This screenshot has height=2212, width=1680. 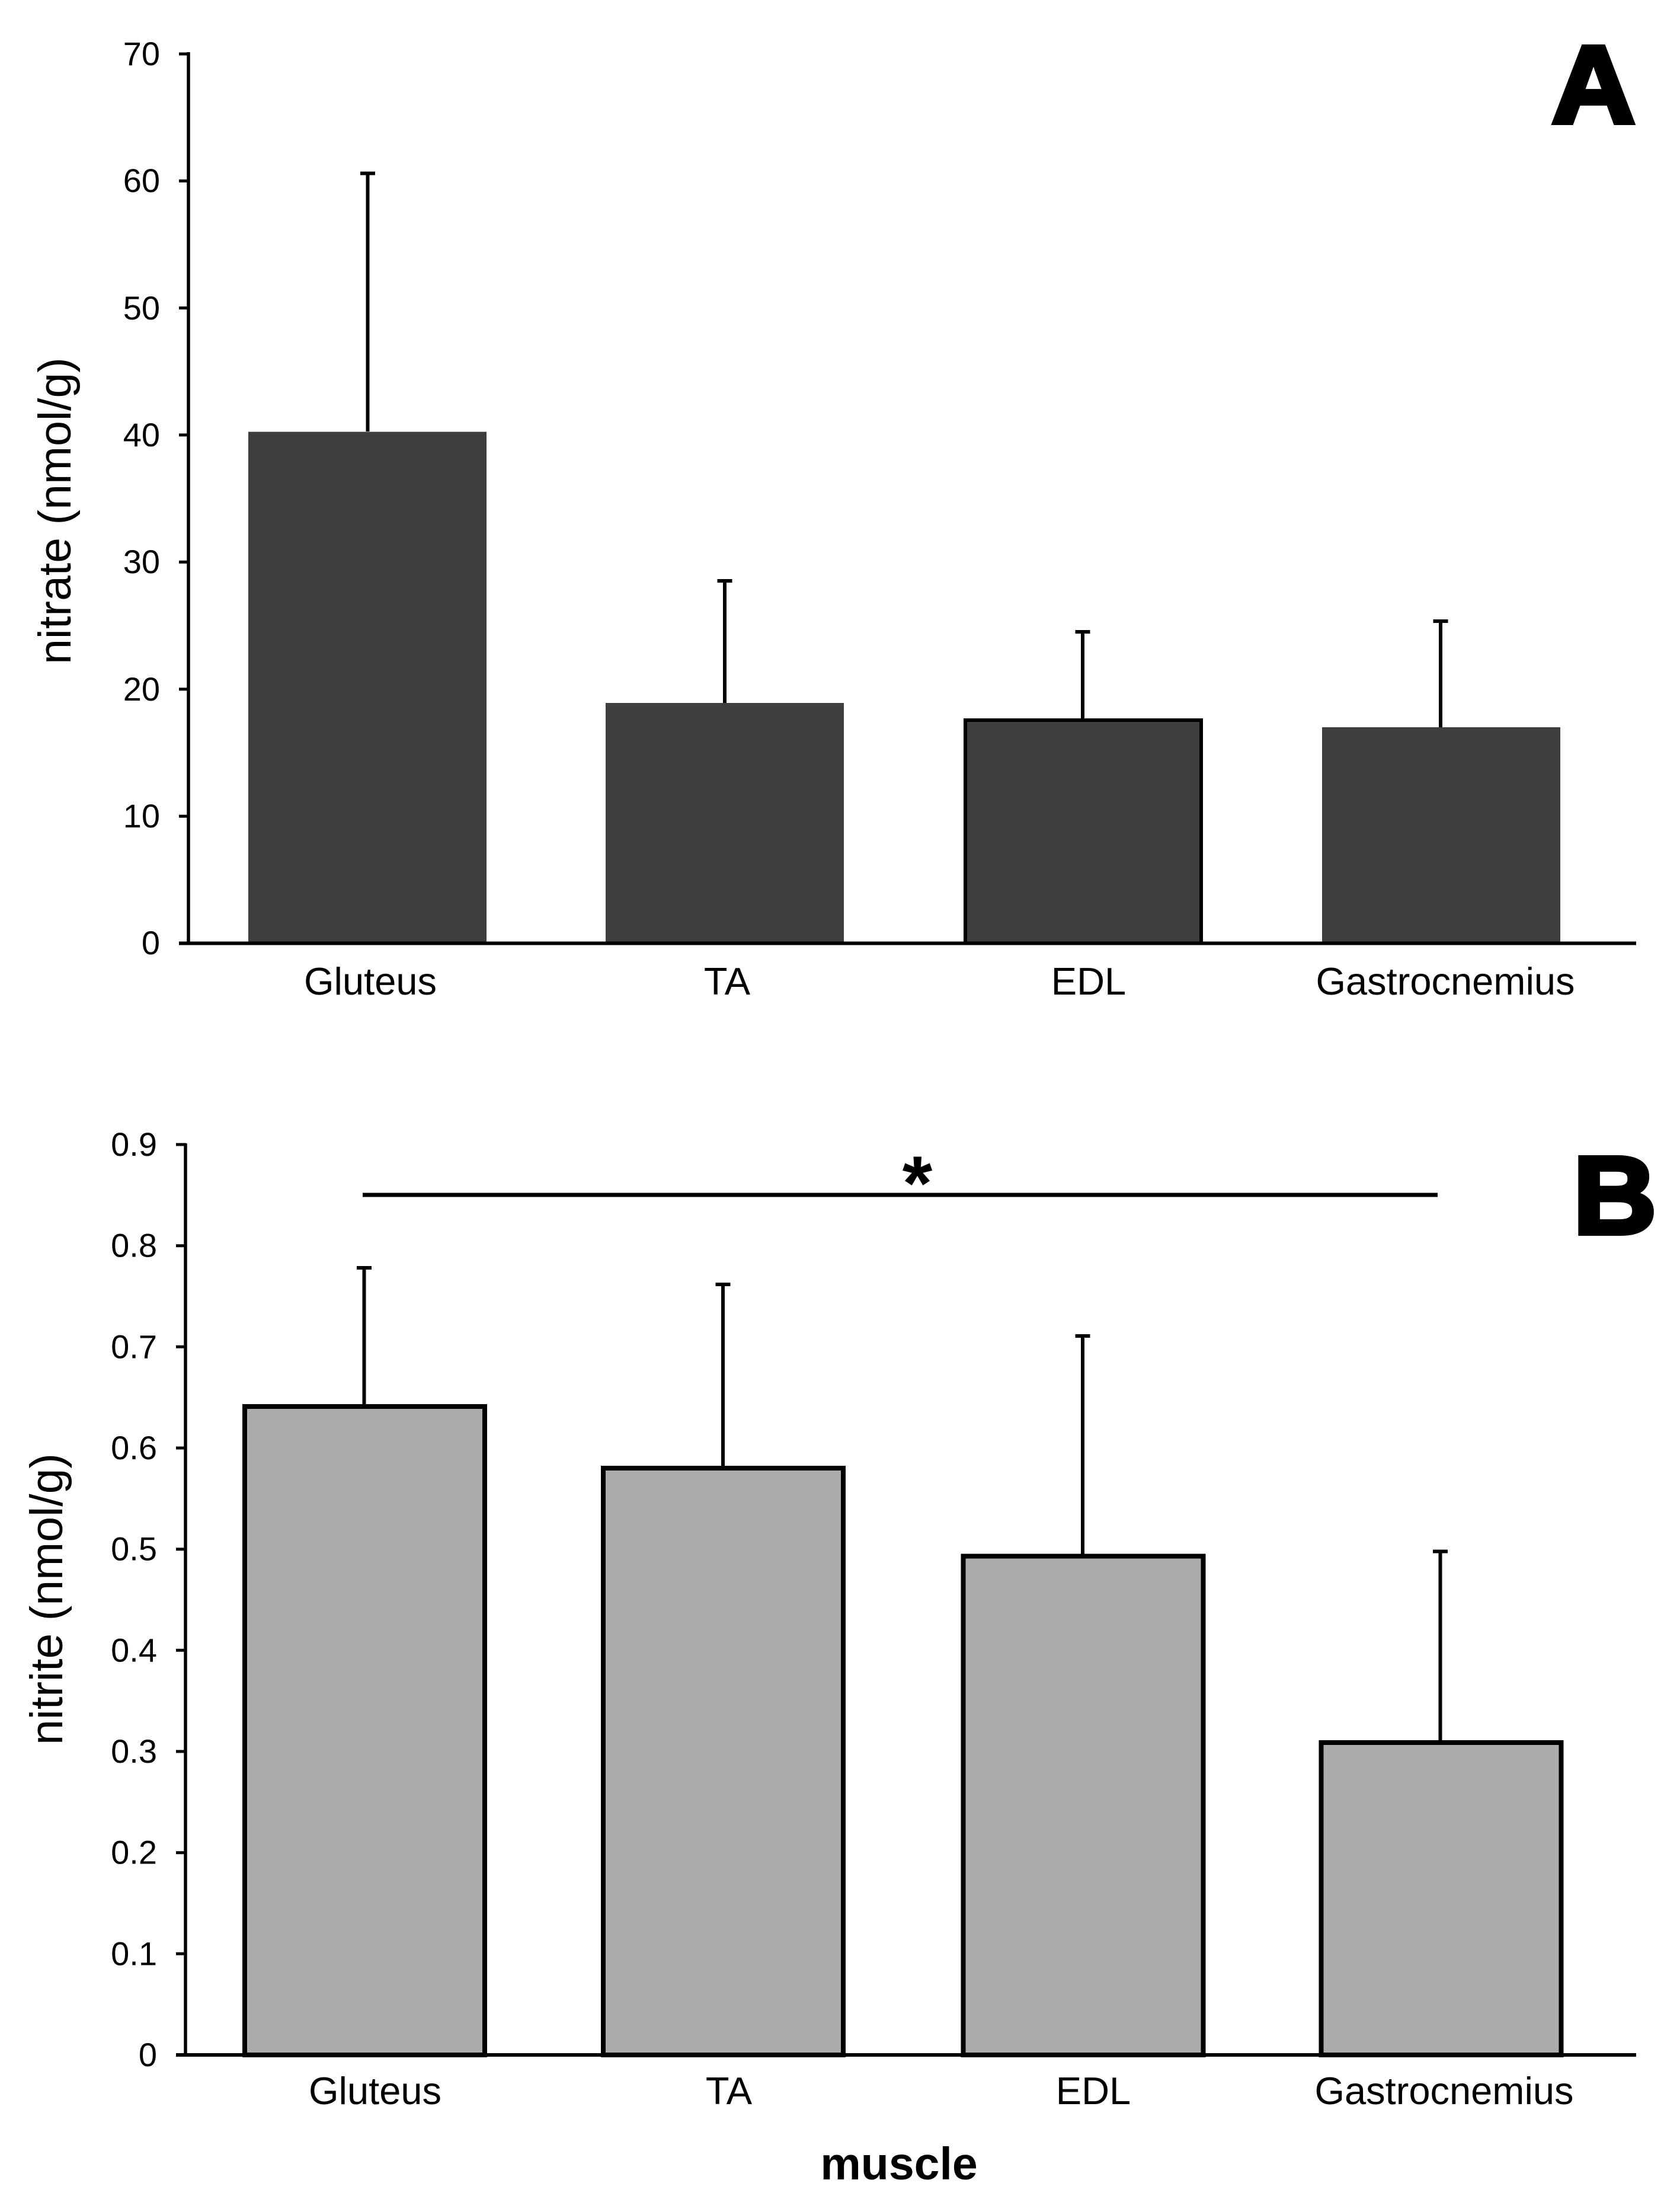 I want to click on svg-text: 30, so click(x=141, y=561).